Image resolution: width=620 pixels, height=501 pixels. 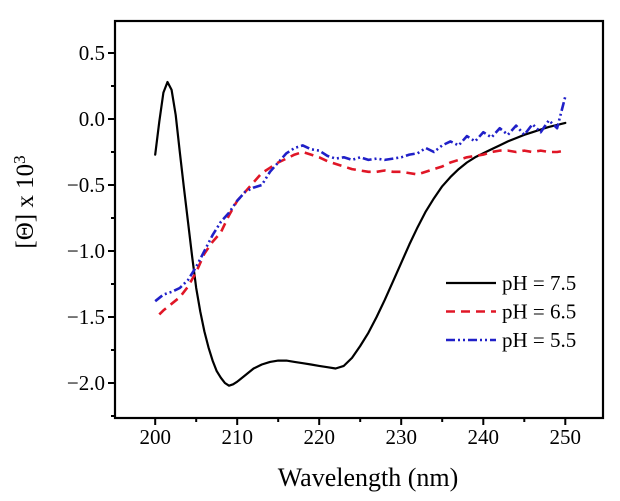 I want to click on x-tick-label: 210, so click(x=237, y=437).